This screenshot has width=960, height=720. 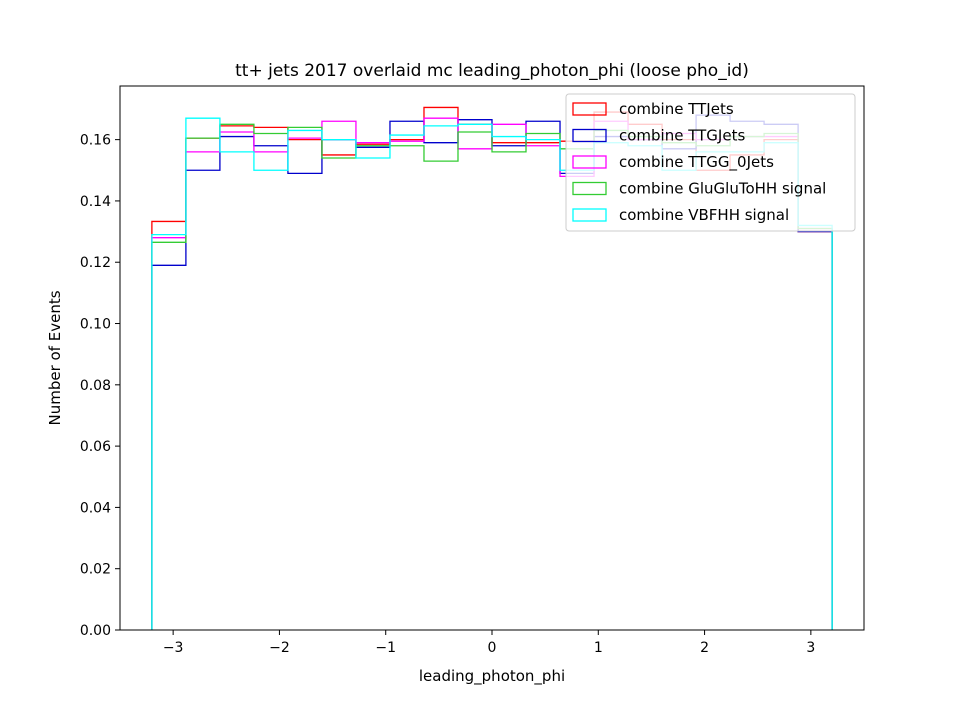 What do you see at coordinates (722, 189) in the screenshot?
I see `legend-label-4: combine GluGluToHH signal` at bounding box center [722, 189].